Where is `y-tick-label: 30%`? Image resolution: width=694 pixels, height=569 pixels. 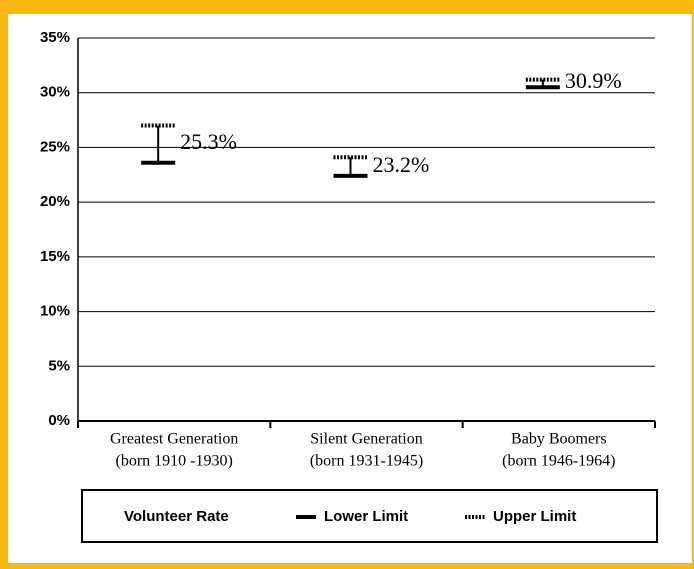 y-tick-label: 30% is located at coordinates (55, 92).